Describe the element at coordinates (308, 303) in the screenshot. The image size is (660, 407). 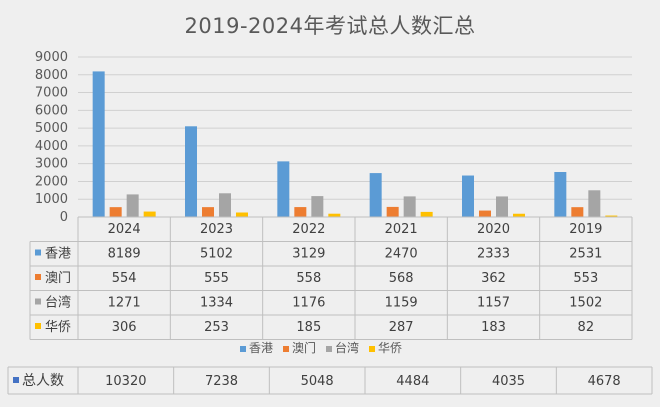
I see `data-label: 1176` at that location.